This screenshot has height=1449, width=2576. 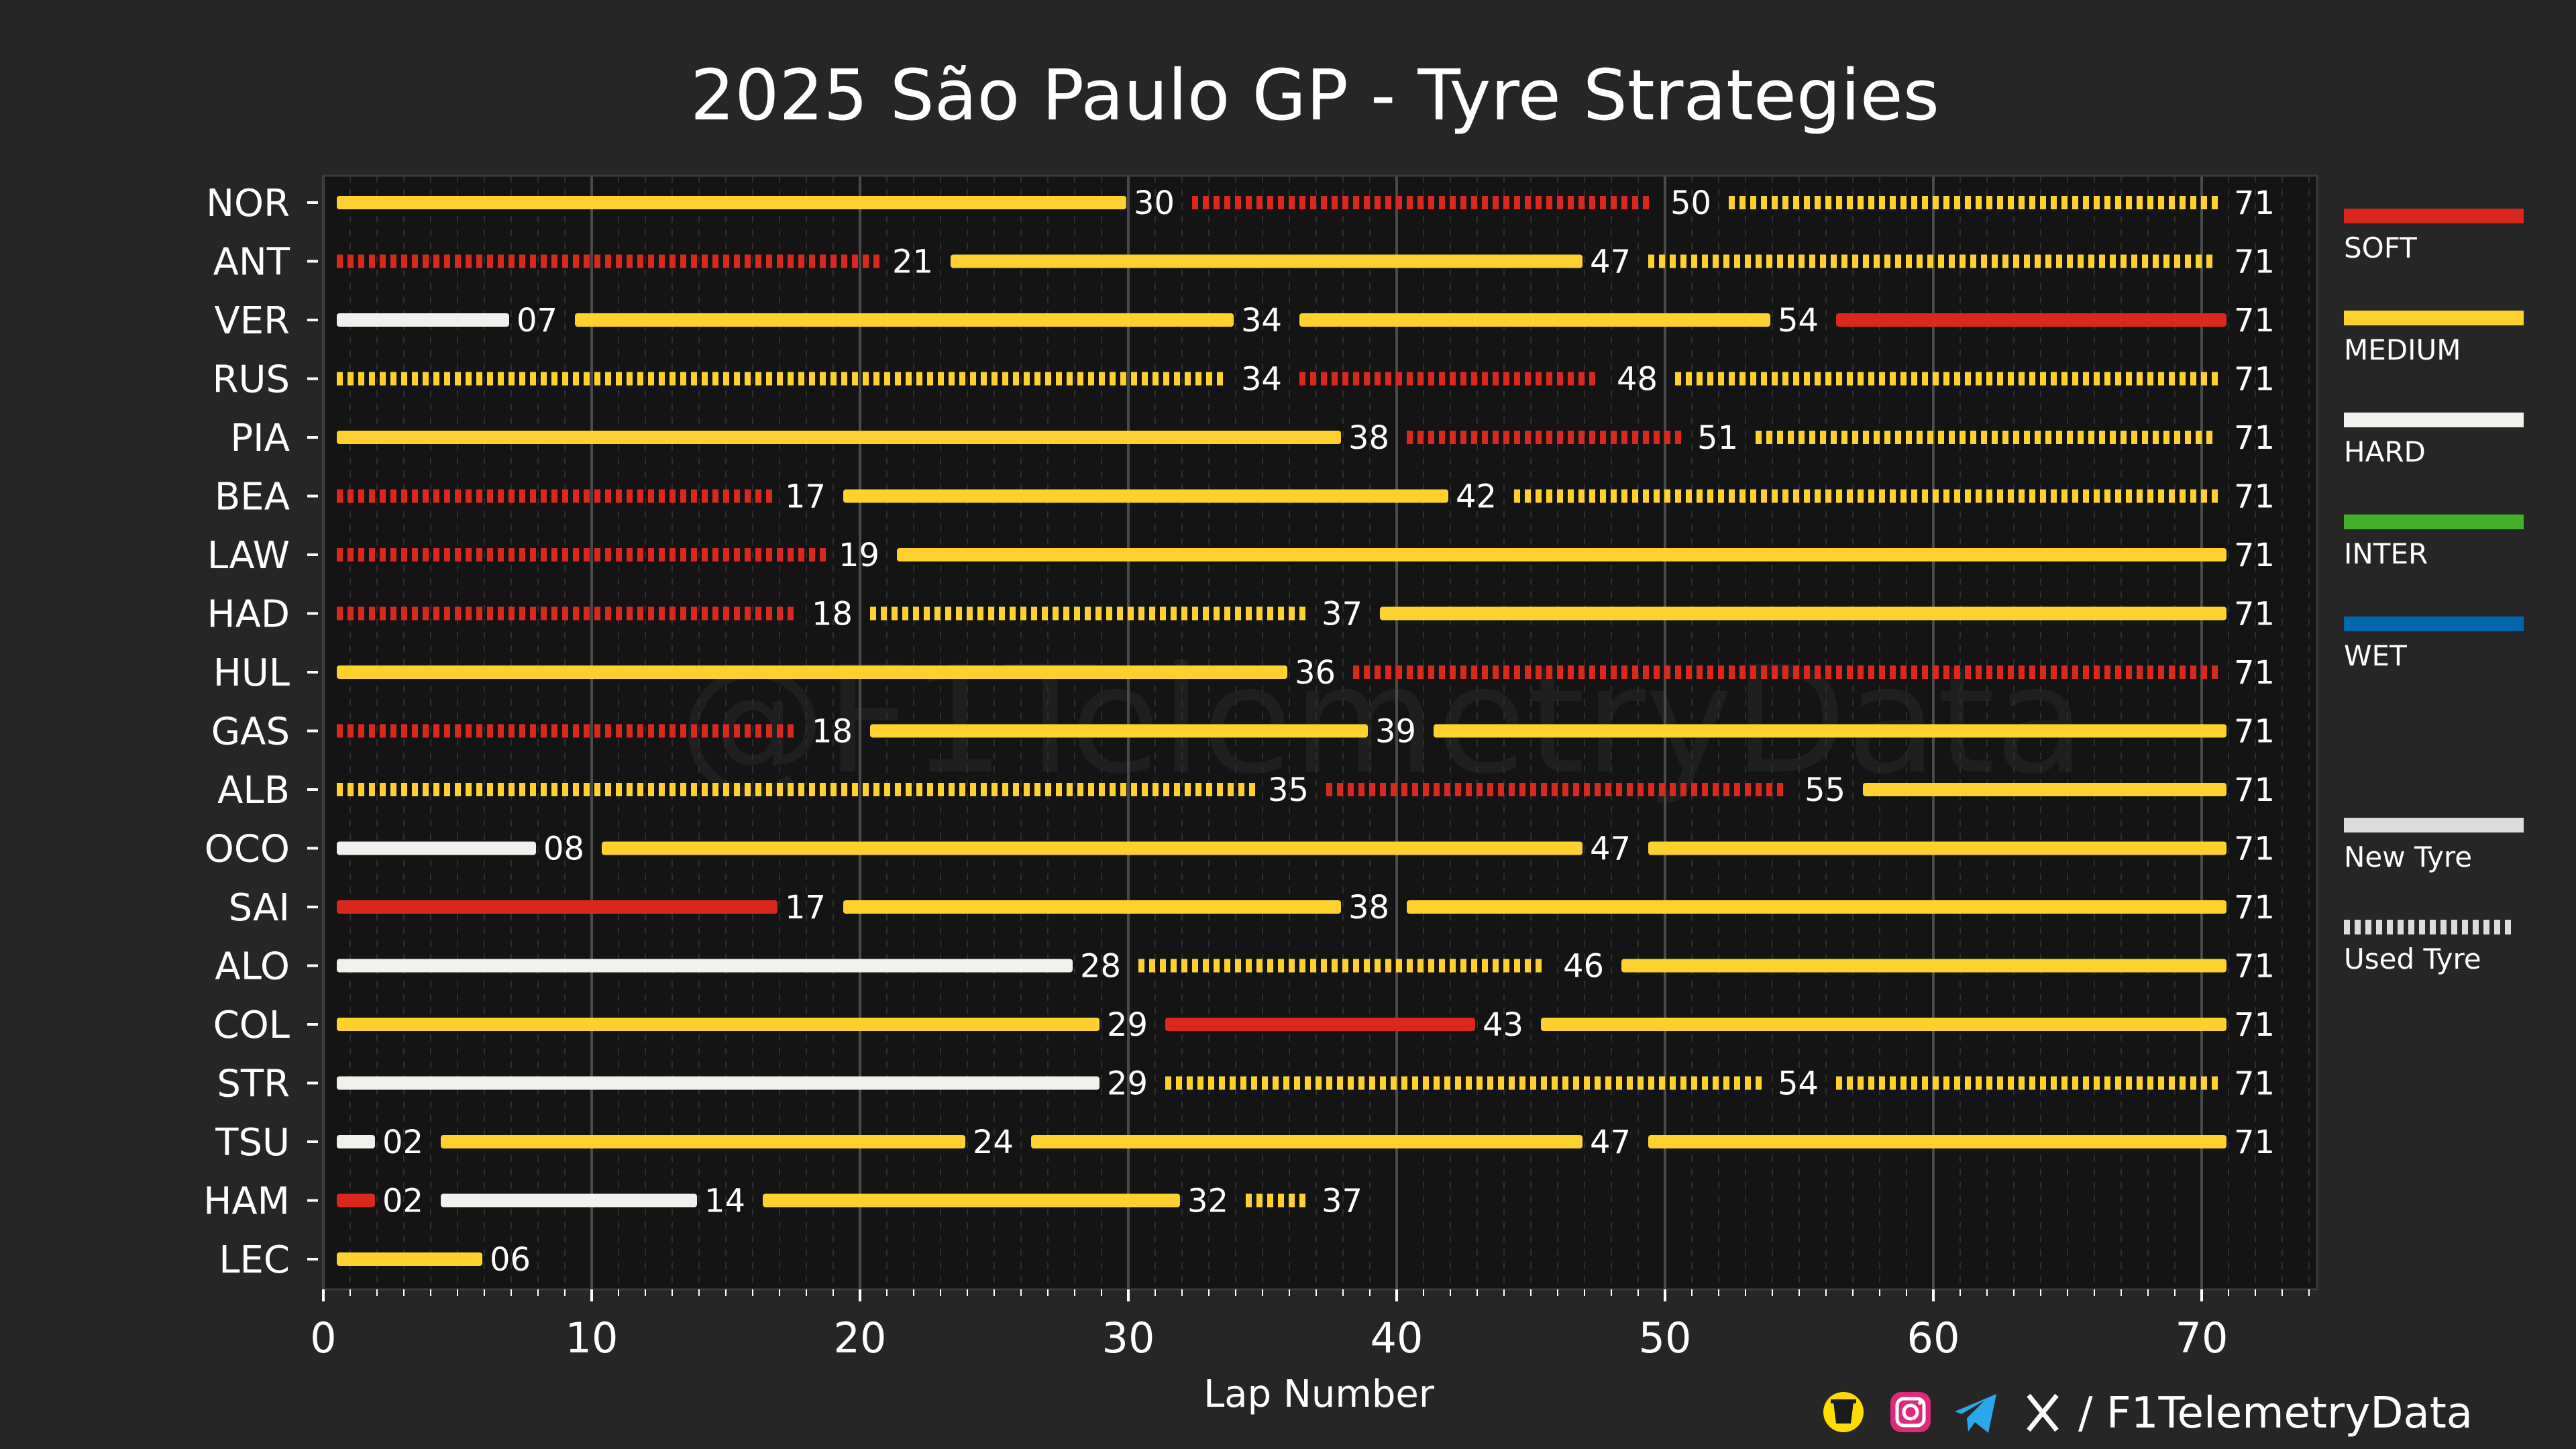 I want to click on x-icon, so click(x=2043, y=1412).